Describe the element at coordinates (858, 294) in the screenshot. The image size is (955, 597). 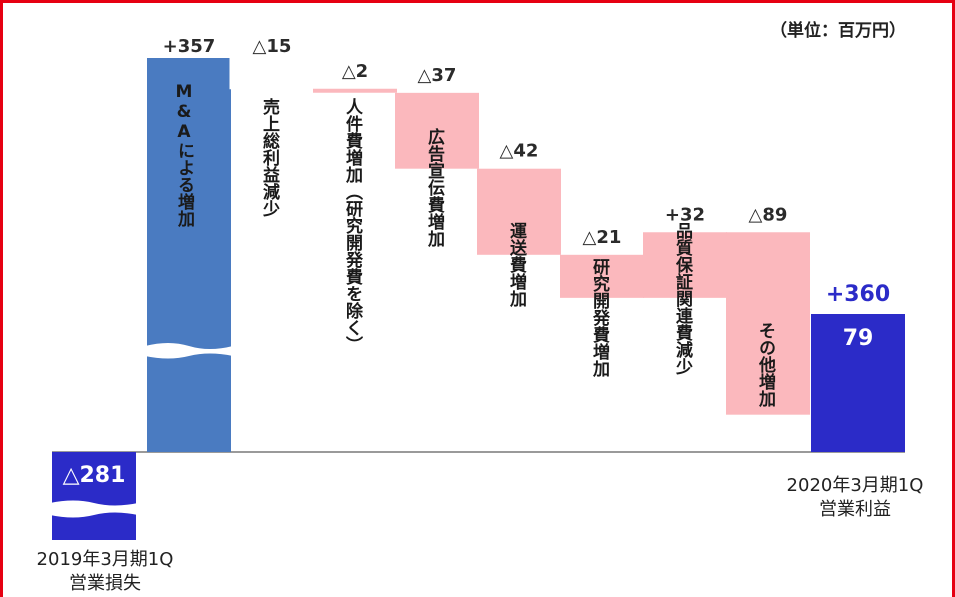
I see `end-bar-delta: +360` at that location.